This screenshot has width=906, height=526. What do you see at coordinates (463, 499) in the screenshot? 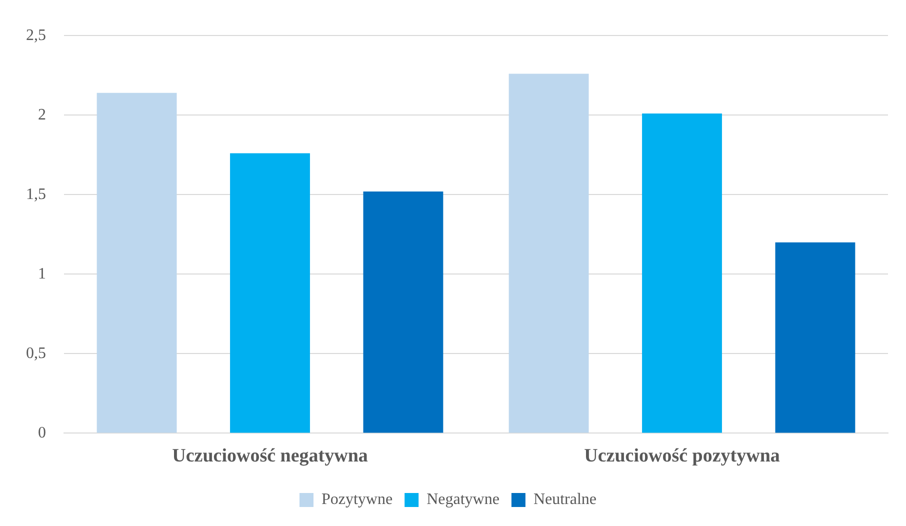
I see `legend-label: Negatywne` at bounding box center [463, 499].